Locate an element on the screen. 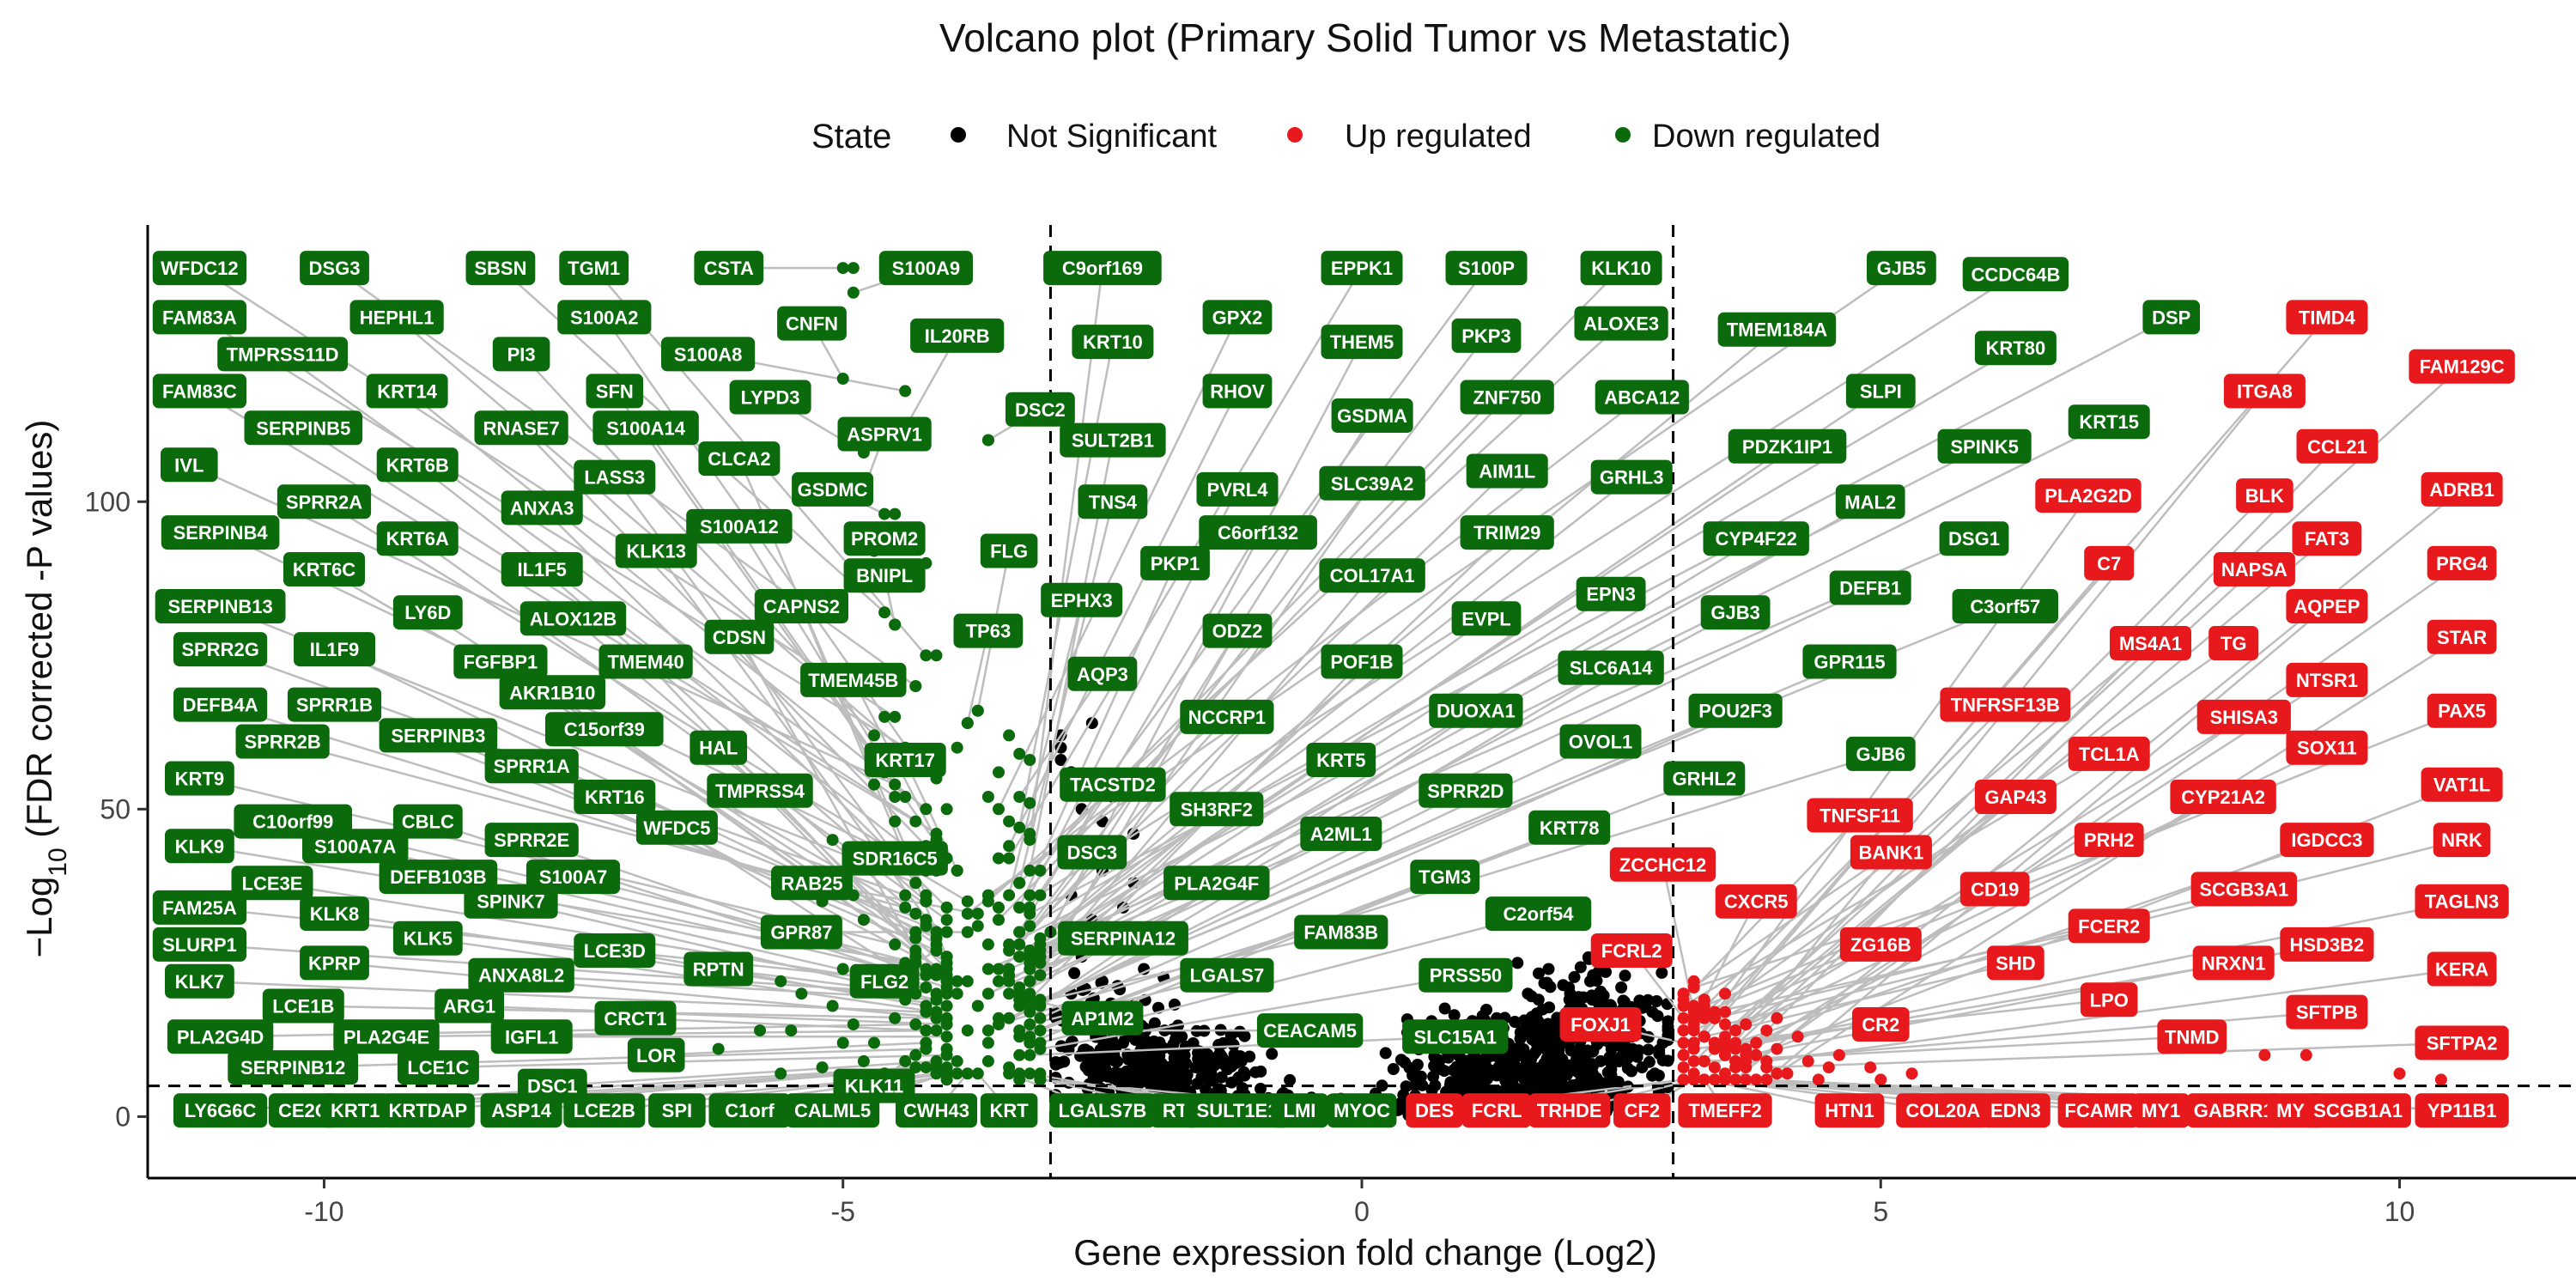 Image resolution: width=2576 pixels, height=1288 pixels. gene-label-box-wfdc12 is located at coordinates (199, 269).